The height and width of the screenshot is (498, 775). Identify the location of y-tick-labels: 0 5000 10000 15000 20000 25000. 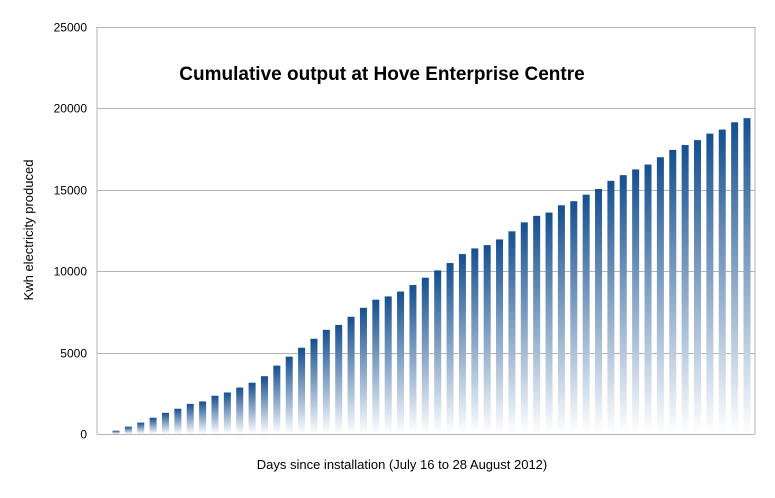
(71, 231).